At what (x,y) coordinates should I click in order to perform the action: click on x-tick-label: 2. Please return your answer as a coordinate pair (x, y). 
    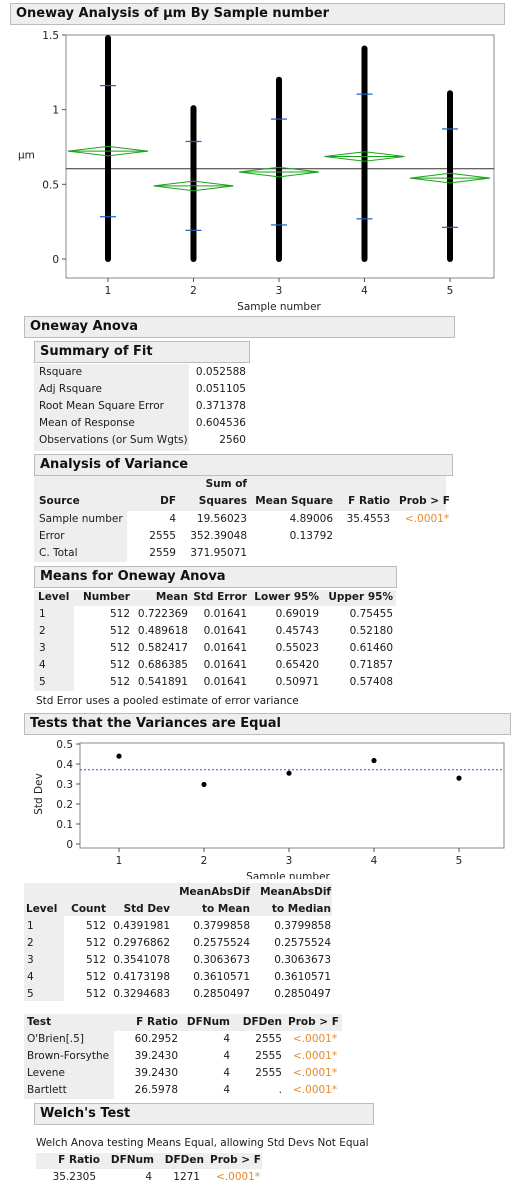
    Looking at the image, I should click on (204, 861).